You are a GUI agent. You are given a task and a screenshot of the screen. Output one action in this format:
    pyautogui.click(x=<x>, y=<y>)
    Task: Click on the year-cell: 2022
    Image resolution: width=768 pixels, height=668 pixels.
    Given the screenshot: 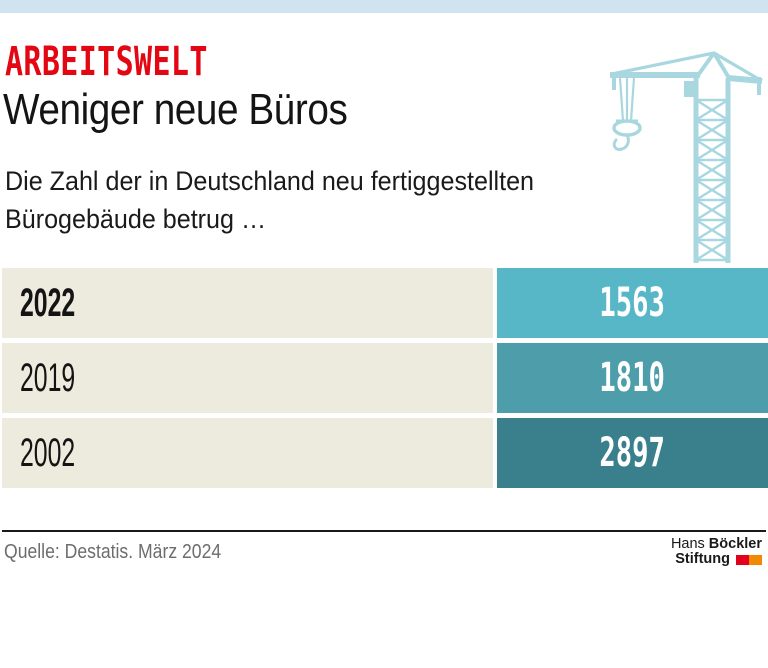 What is the action you would take?
    pyautogui.click(x=247, y=303)
    